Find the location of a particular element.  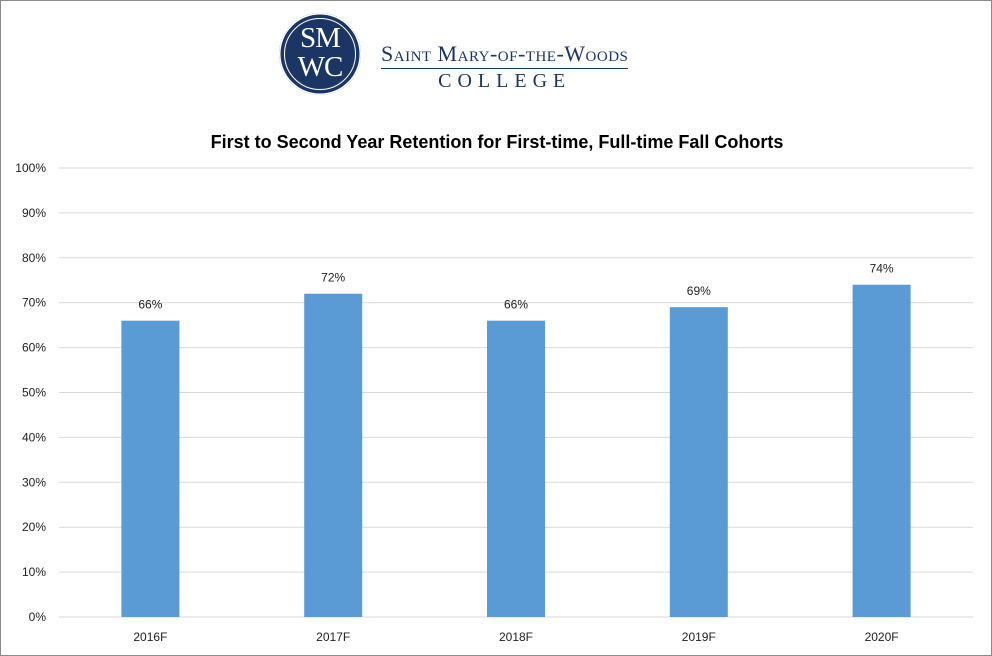

bar-2018F is located at coordinates (516, 468).